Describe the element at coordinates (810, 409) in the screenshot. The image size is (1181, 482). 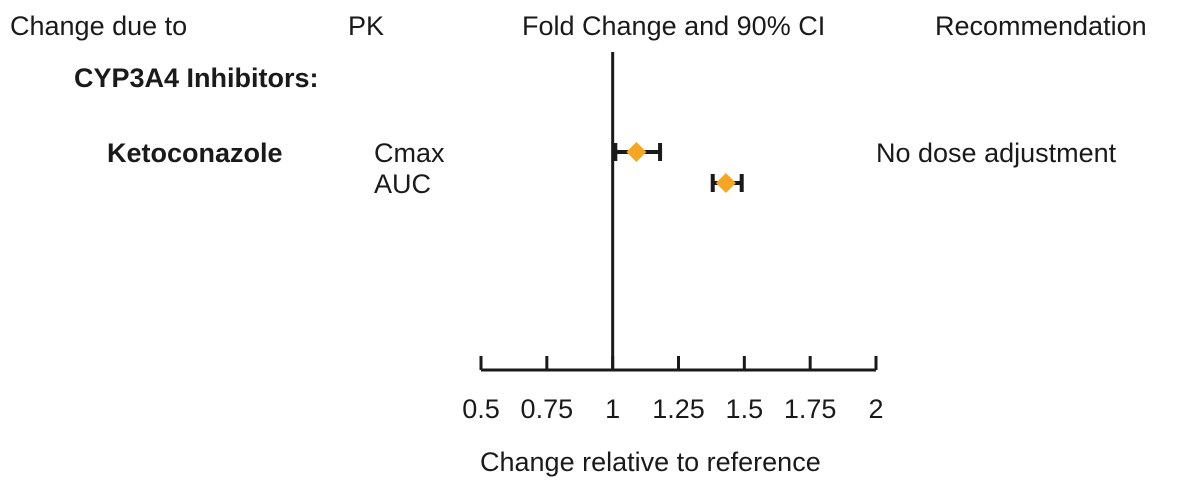
I see `x-tick-label: 1.75` at that location.